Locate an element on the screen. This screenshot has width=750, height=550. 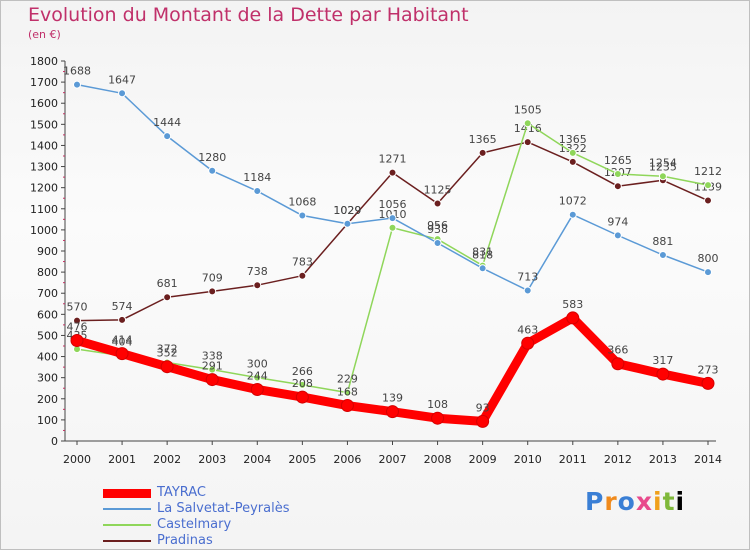
data-label: 1271 is located at coordinates (393, 159).